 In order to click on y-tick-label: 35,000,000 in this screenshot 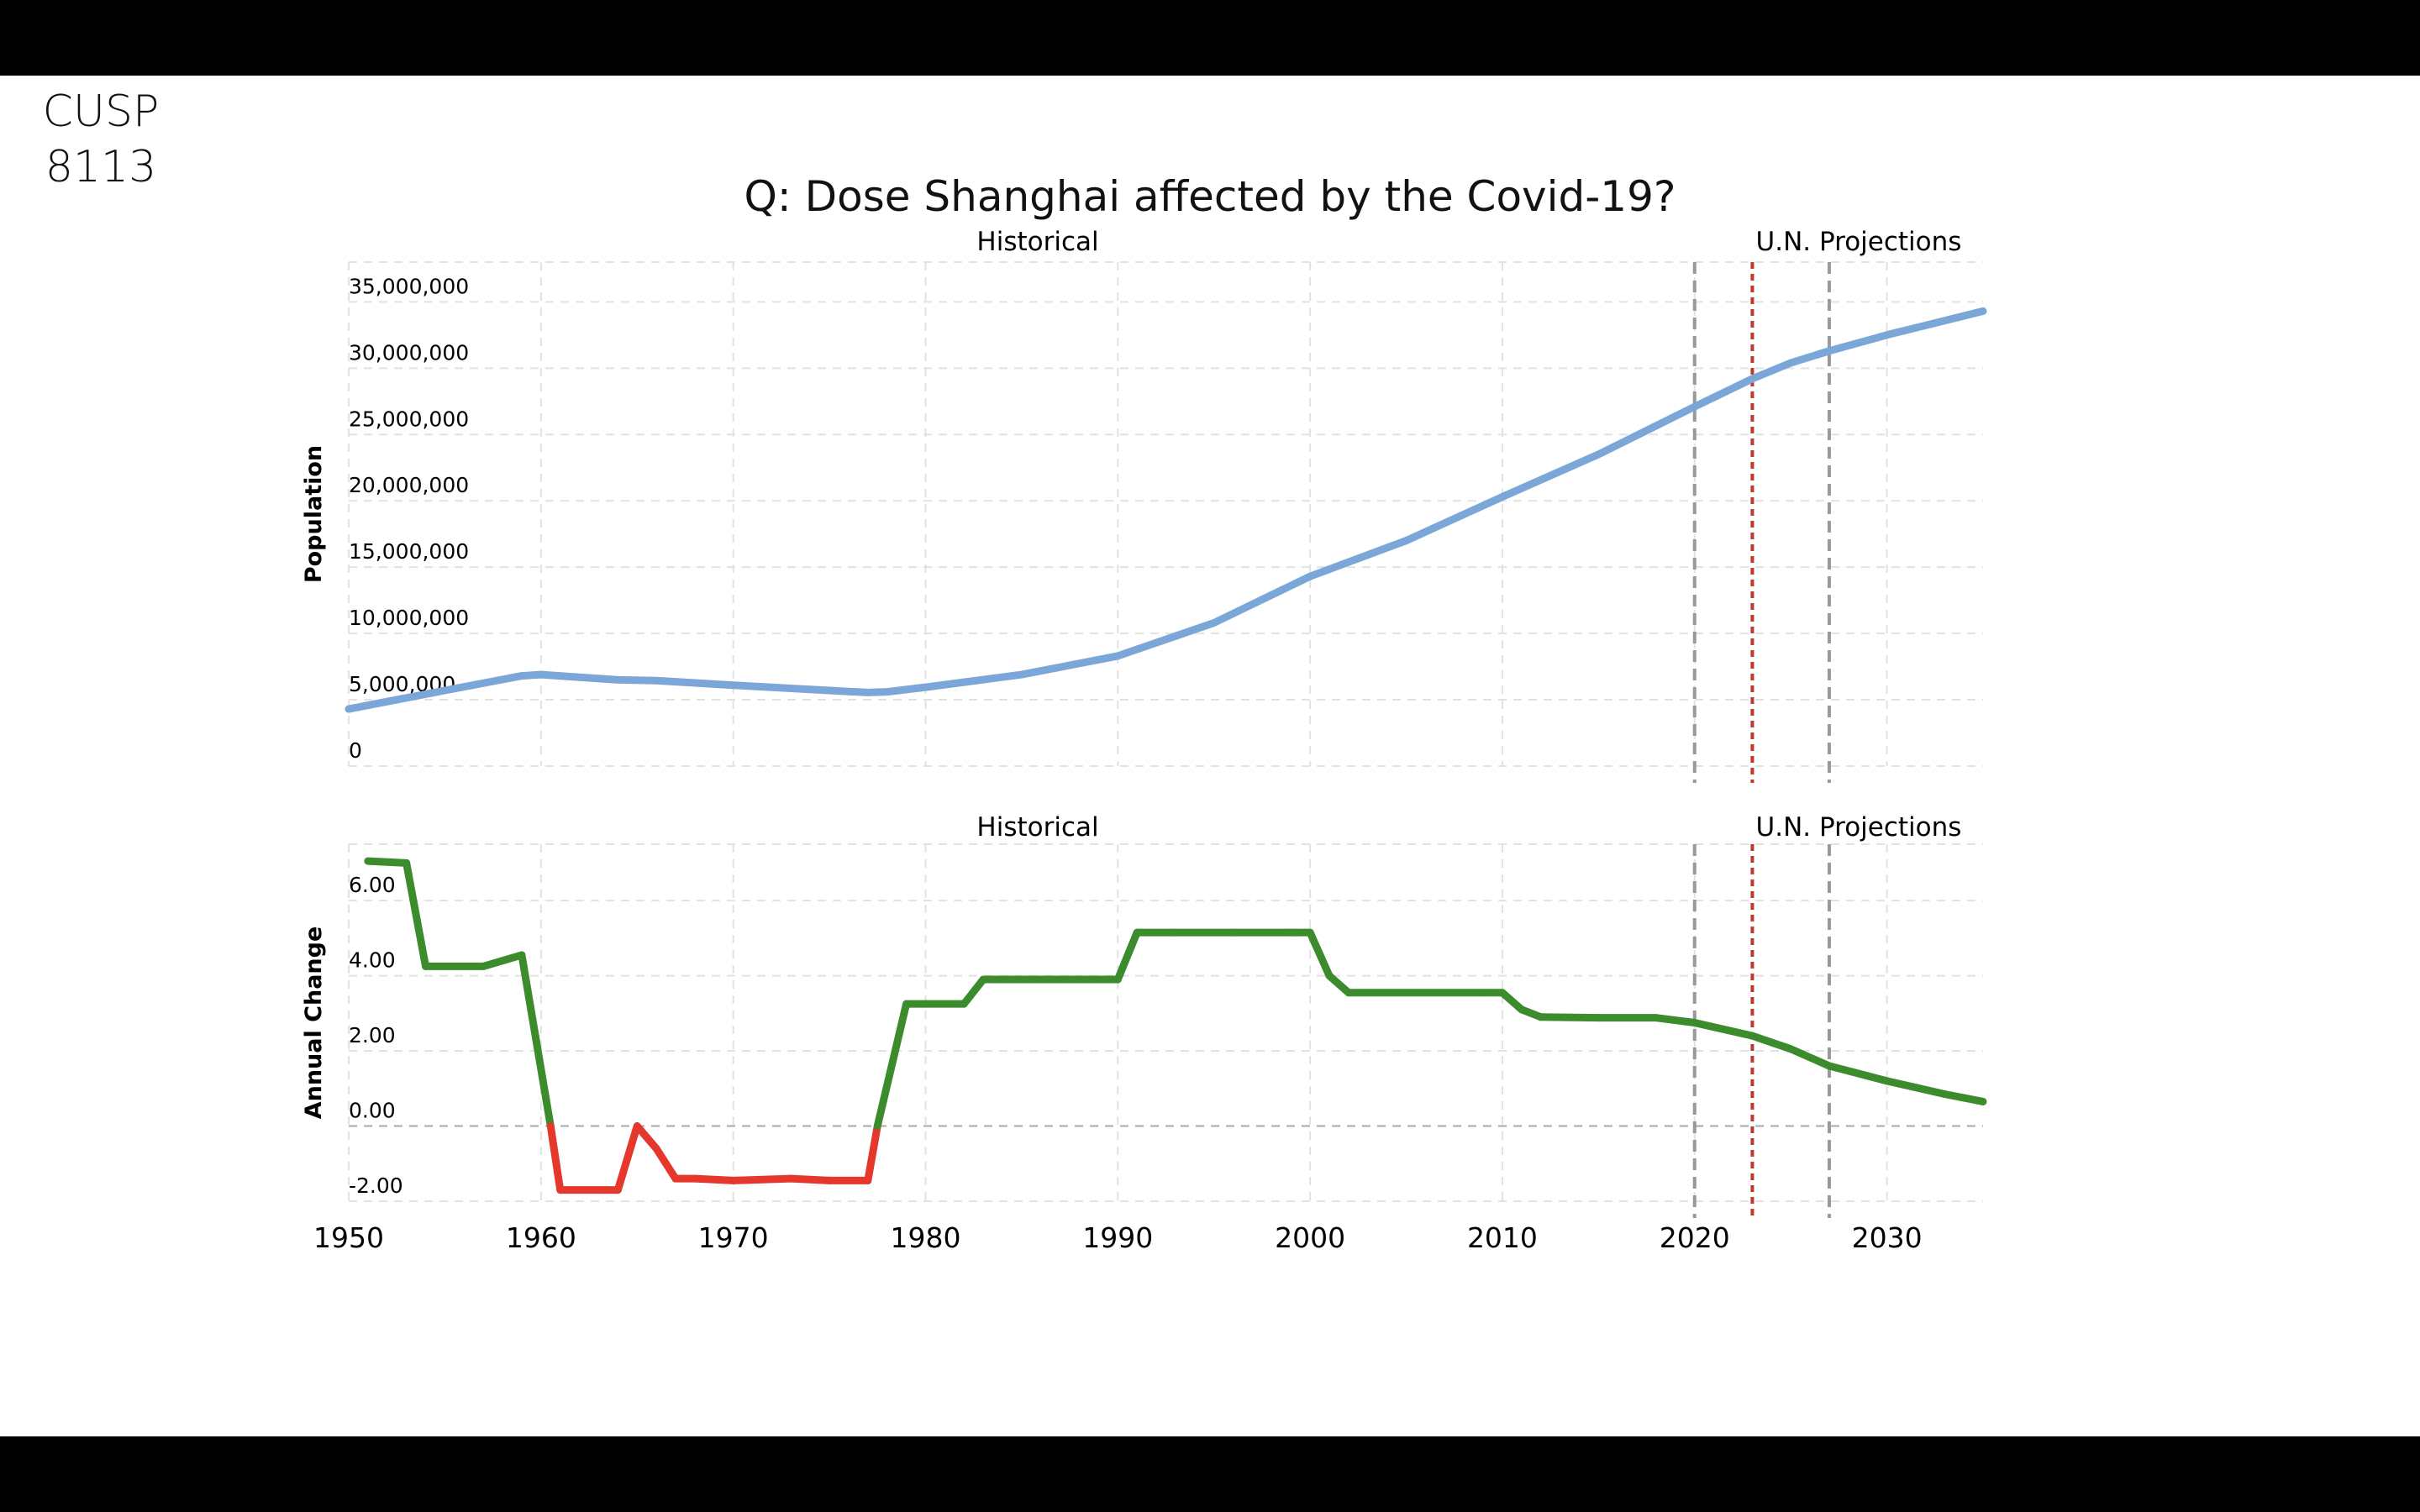, I will do `click(409, 286)`.